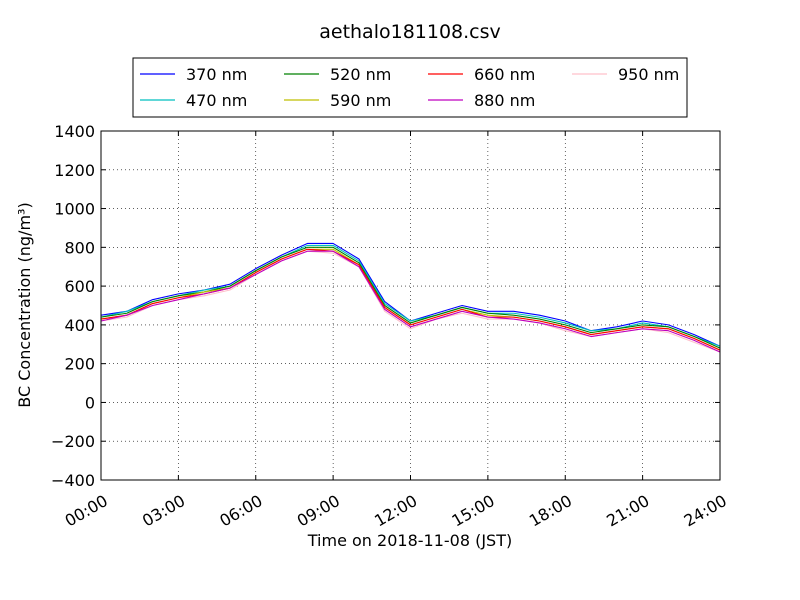 Image resolution: width=800 pixels, height=600 pixels. What do you see at coordinates (705, 511) in the screenshot?
I see `x-tick-label: 24:00` at bounding box center [705, 511].